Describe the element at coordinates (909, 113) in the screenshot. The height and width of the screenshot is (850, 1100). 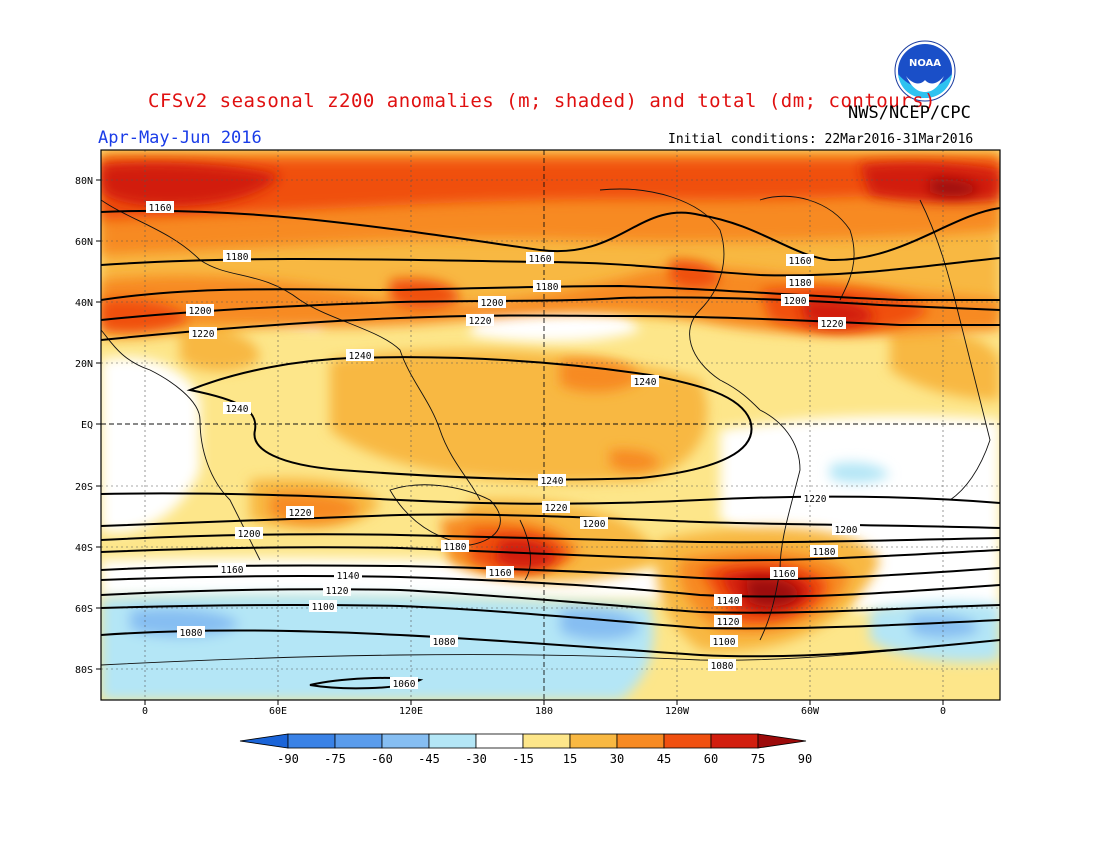
I see `agency-label: NWS/NCEP/CPC` at that location.